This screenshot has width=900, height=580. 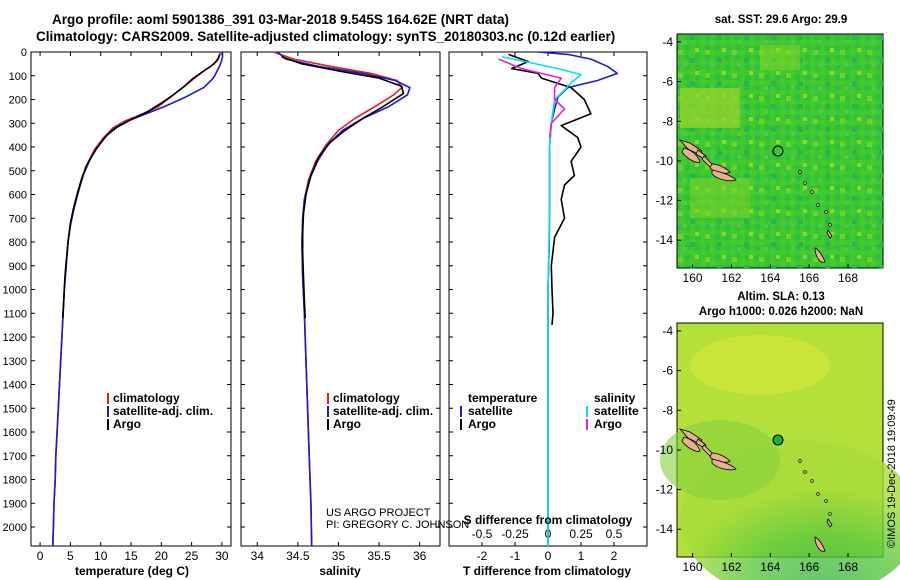 I want to click on credit-line1: US ARGO PROJECT, so click(x=378, y=513).